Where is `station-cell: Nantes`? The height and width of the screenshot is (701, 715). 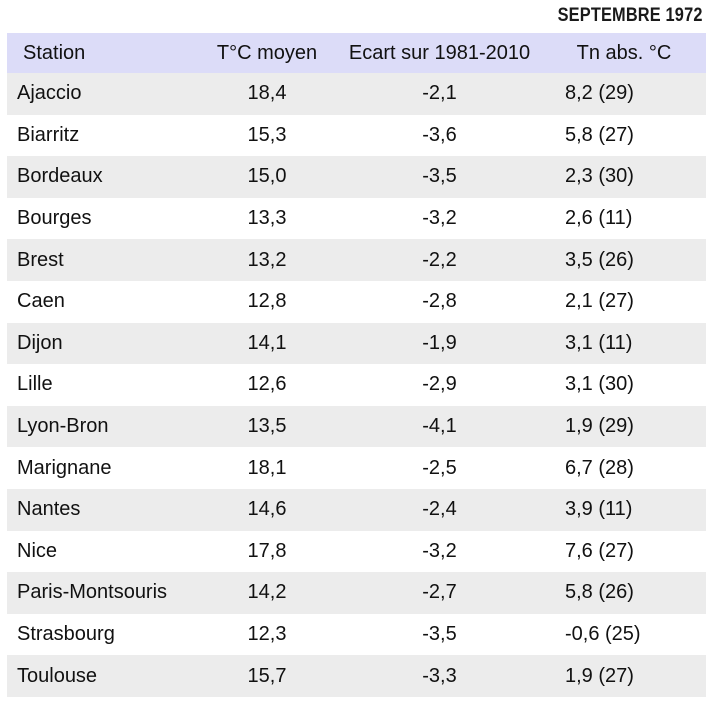 station-cell: Nantes is located at coordinates (49, 509).